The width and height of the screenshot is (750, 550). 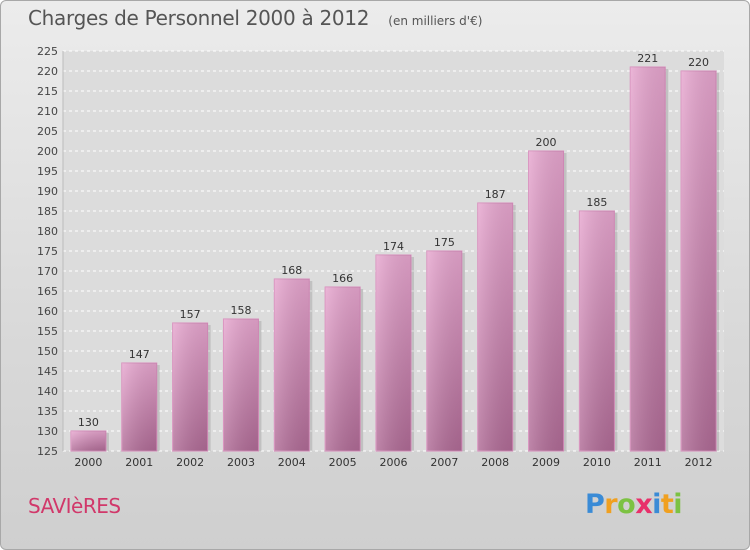 I want to click on y-tick-label: 220, so click(x=47, y=71).